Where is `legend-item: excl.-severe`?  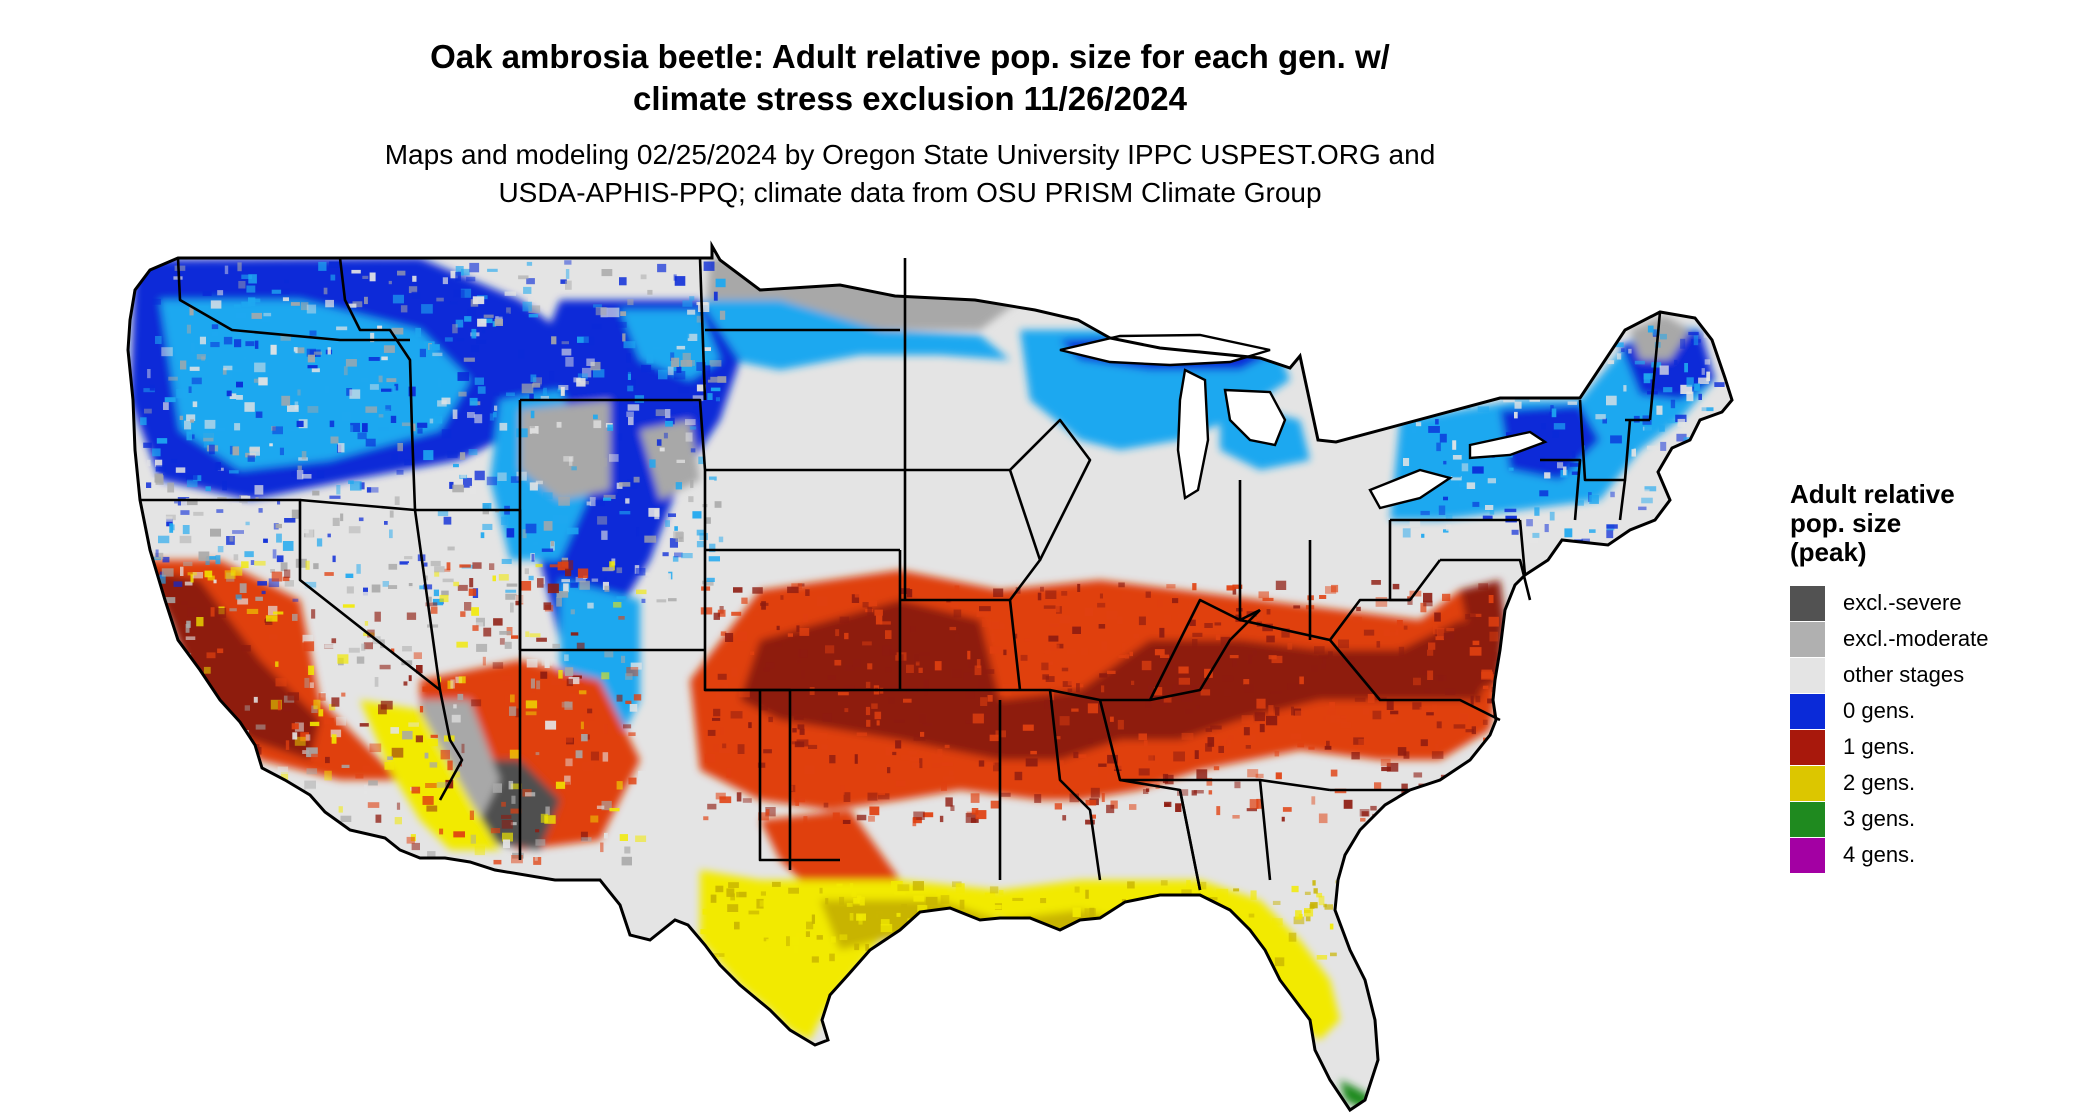 legend-item: excl.-severe is located at coordinates (1940, 603).